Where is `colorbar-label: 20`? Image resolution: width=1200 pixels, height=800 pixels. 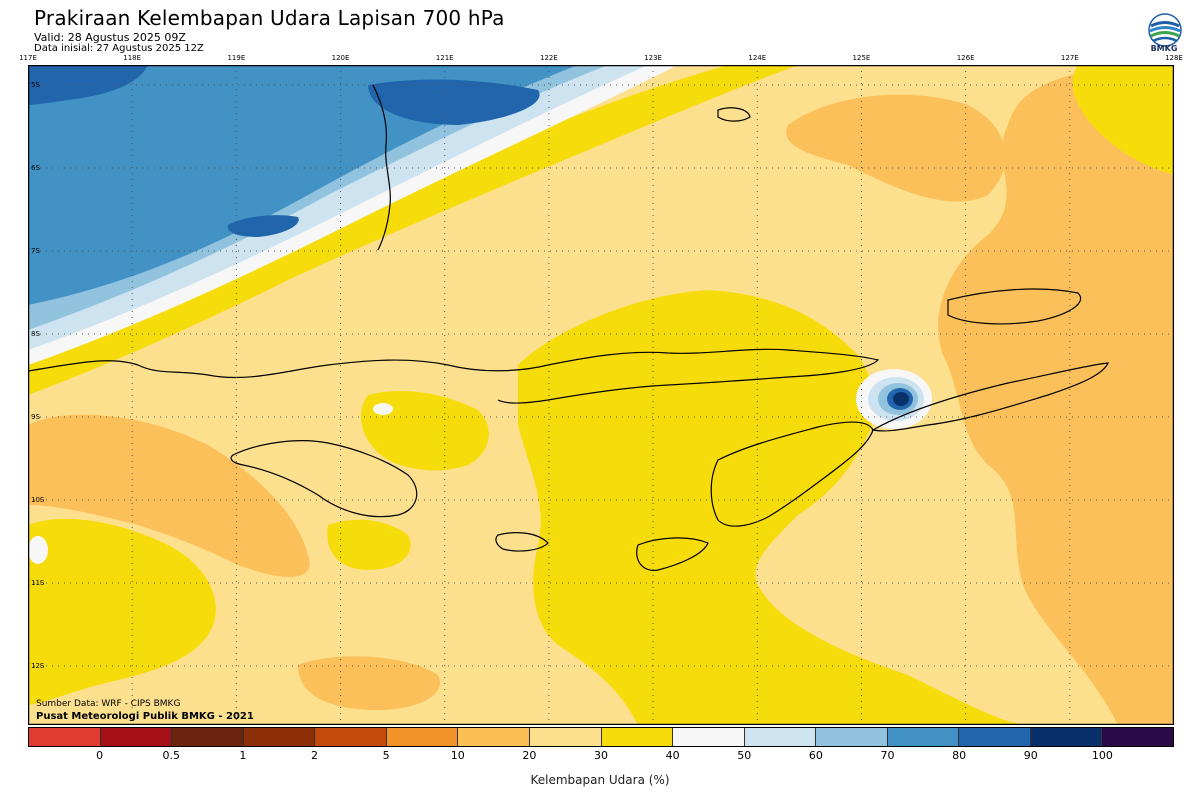
colorbar-label: 20 is located at coordinates (529, 755).